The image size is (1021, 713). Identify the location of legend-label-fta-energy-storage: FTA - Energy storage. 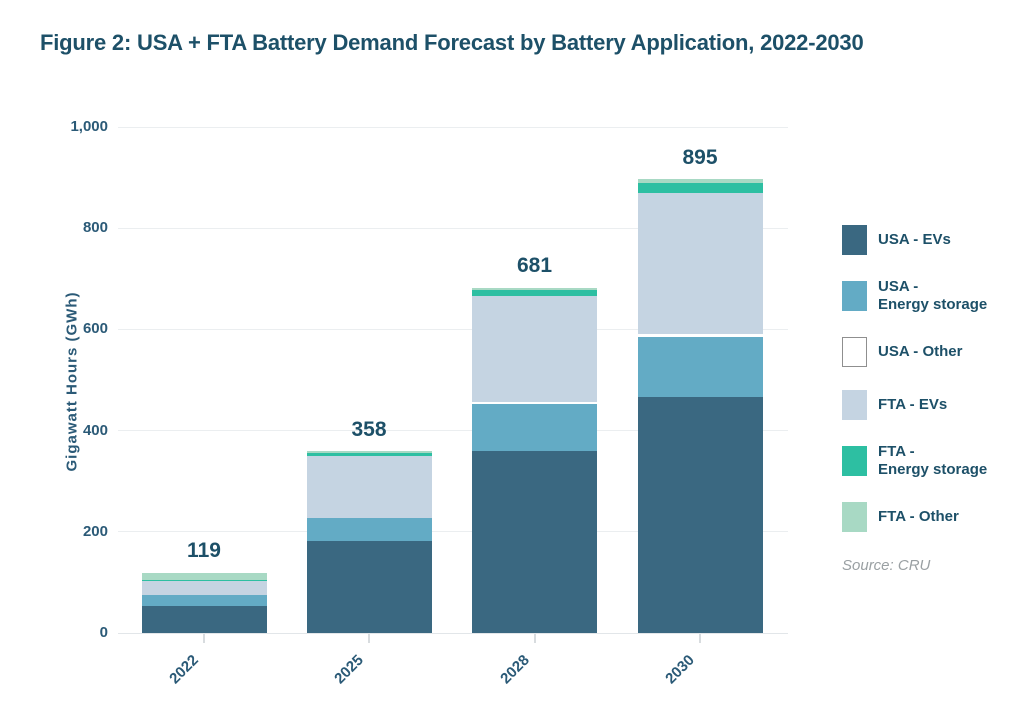
(933, 460).